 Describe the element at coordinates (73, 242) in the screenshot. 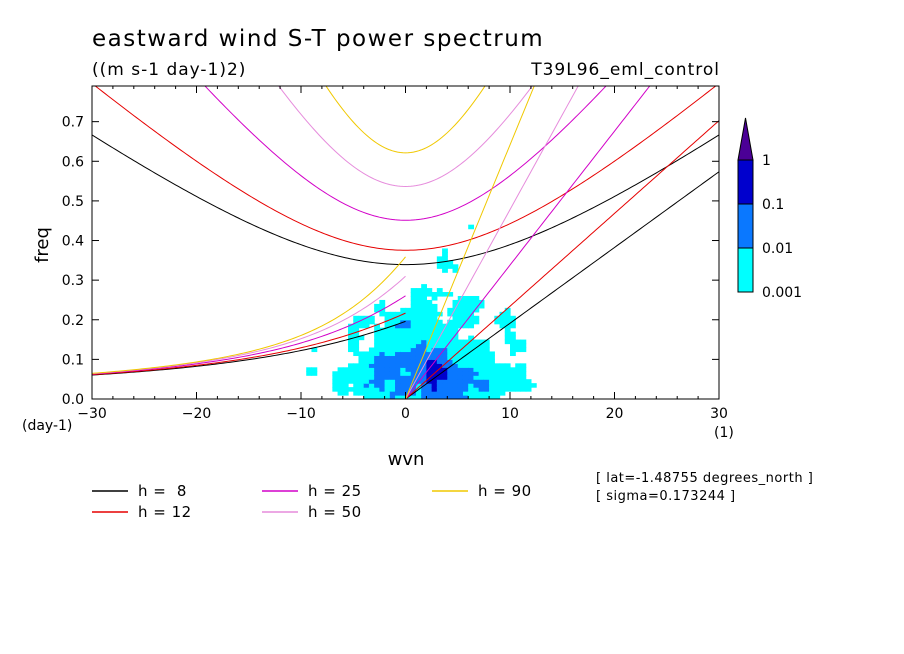

I see `y-tick-label: 0.4` at that location.